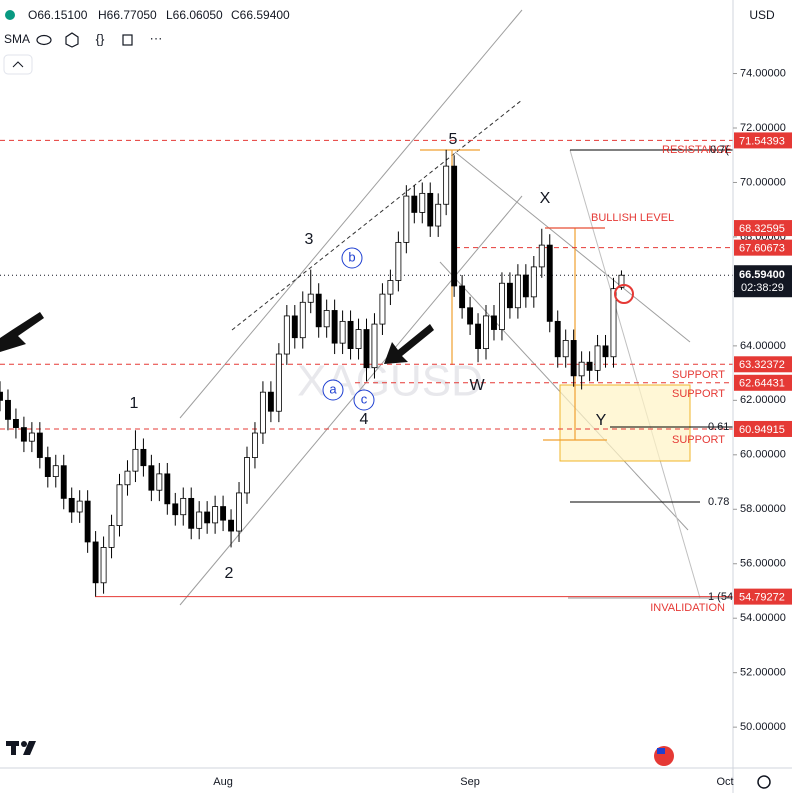 This screenshot has width=792, height=793. What do you see at coordinates (661, 751) in the screenshot?
I see `flag-part` at bounding box center [661, 751].